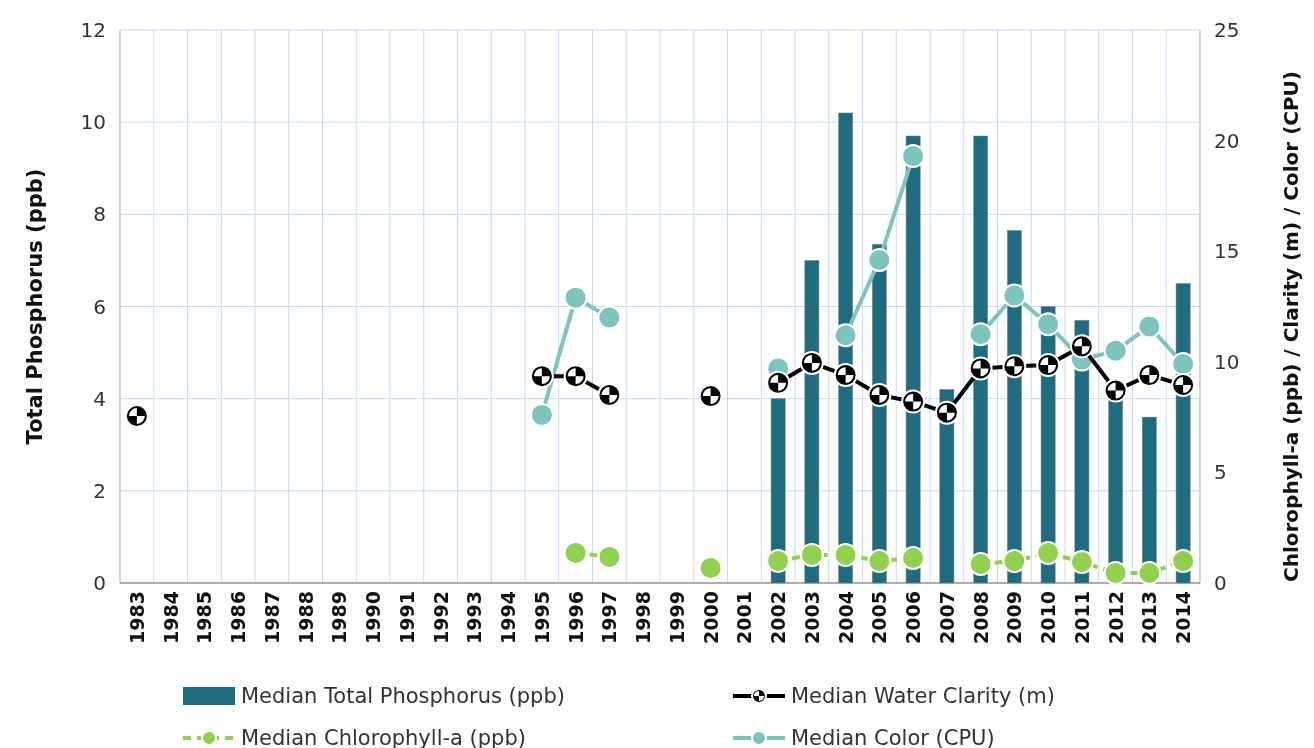  I want to click on x-tick-label: 1996, so click(575, 617).